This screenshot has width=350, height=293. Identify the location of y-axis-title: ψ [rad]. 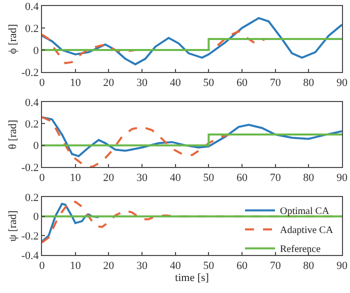
(13, 226).